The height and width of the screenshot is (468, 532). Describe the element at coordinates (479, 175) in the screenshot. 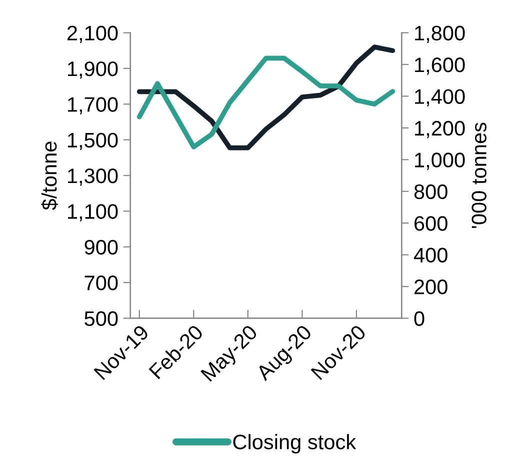

I see `y2-axis-title: '000 tonnes` at that location.